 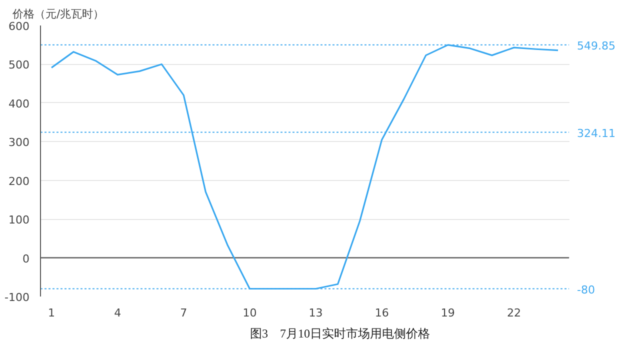 I want to click on ref-line-label: 549.85, so click(x=596, y=45).